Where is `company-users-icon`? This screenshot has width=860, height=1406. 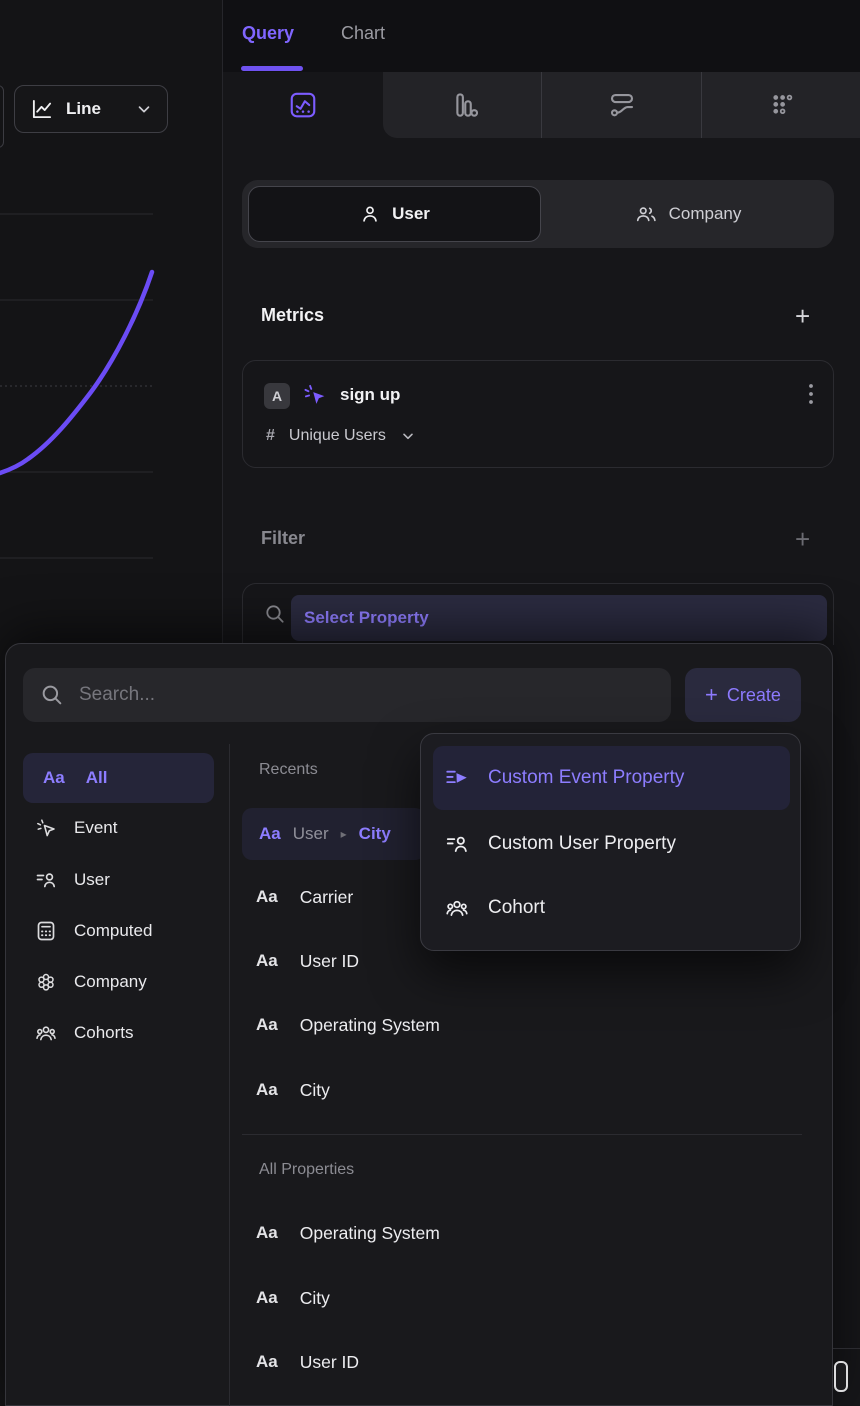
company-users-icon is located at coordinates (646, 214).